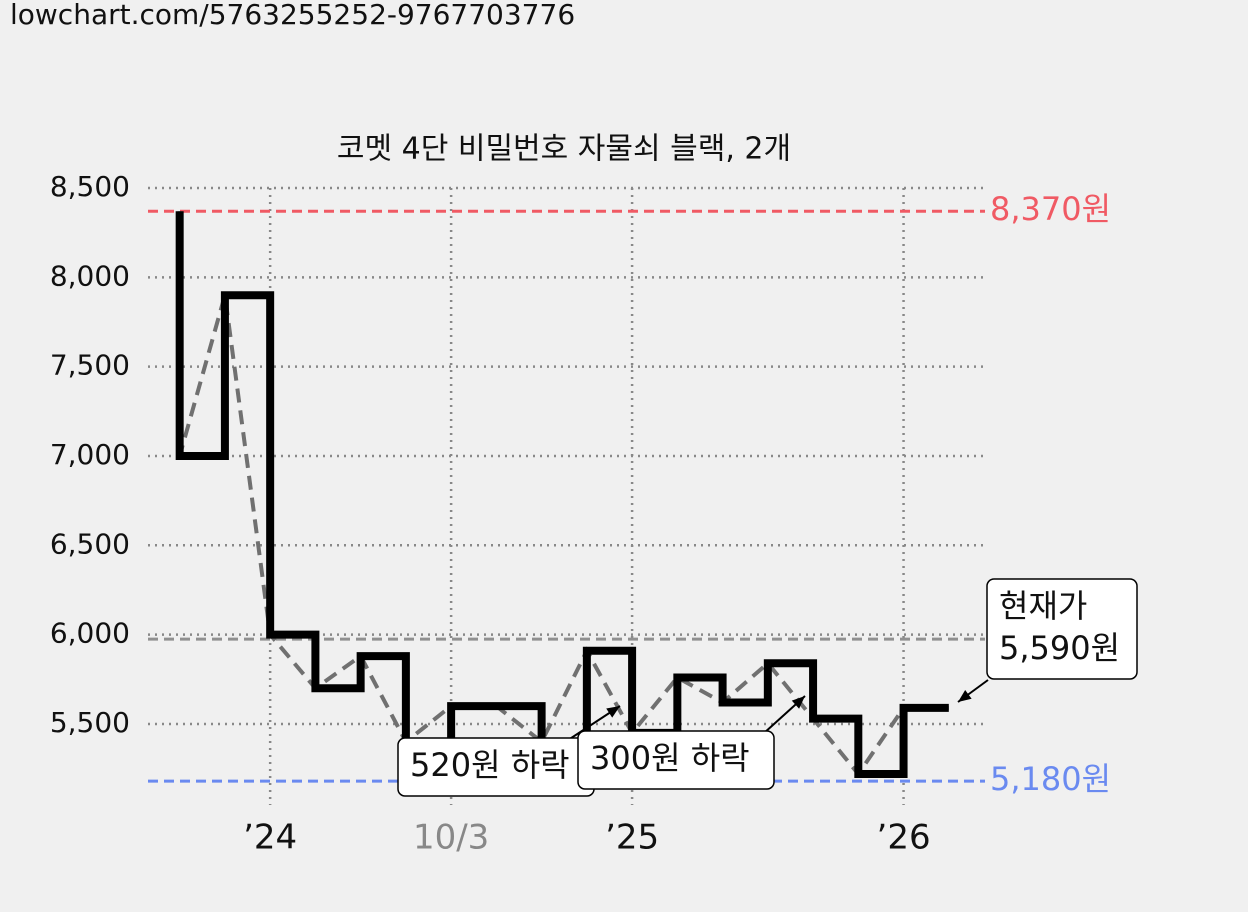 The image size is (1248, 912). Describe the element at coordinates (90, 722) in the screenshot. I see `y-tick-label: 5,500` at that location.